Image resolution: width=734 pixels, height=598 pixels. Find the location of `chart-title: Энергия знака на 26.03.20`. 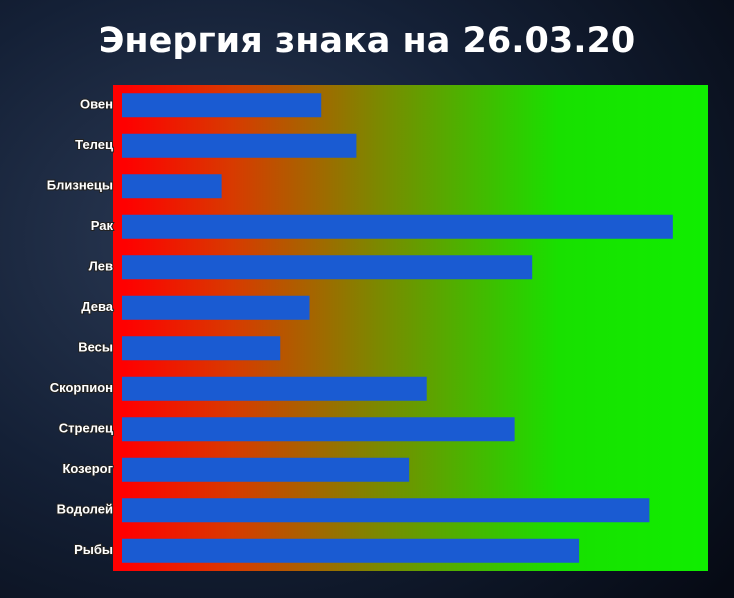

chart-title: Энергия знака на 26.03.20 is located at coordinates (367, 41).